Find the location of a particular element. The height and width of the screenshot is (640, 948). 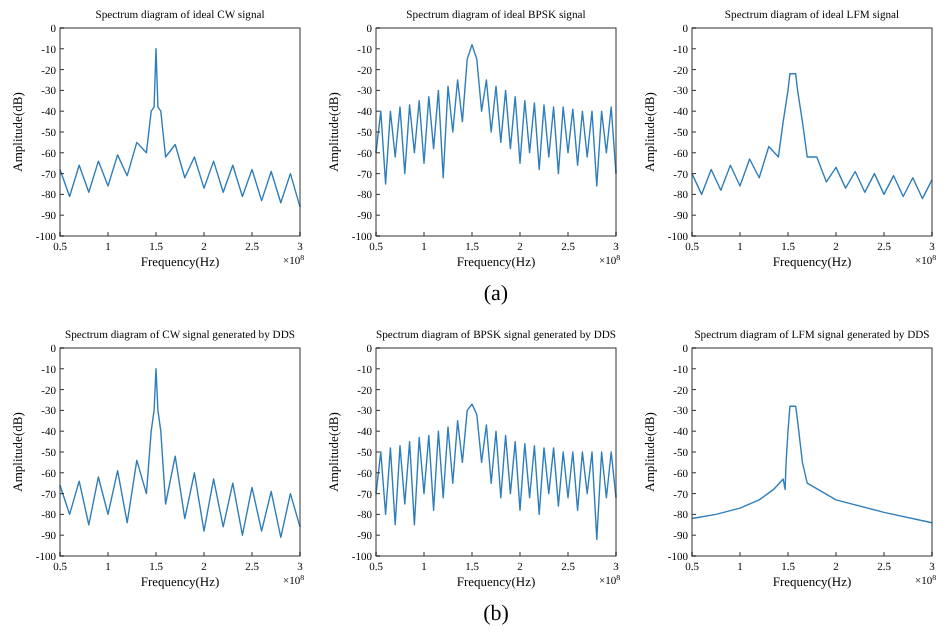

text: (b) is located at coordinates (496, 614).